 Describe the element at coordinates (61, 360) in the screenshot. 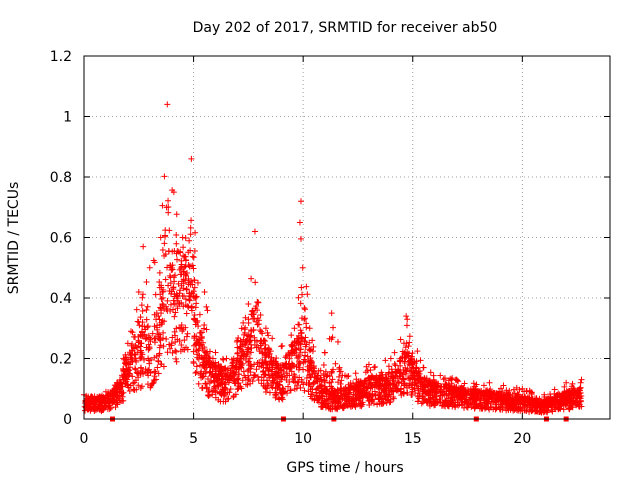

I see `y-tick-label: 0.2` at that location.